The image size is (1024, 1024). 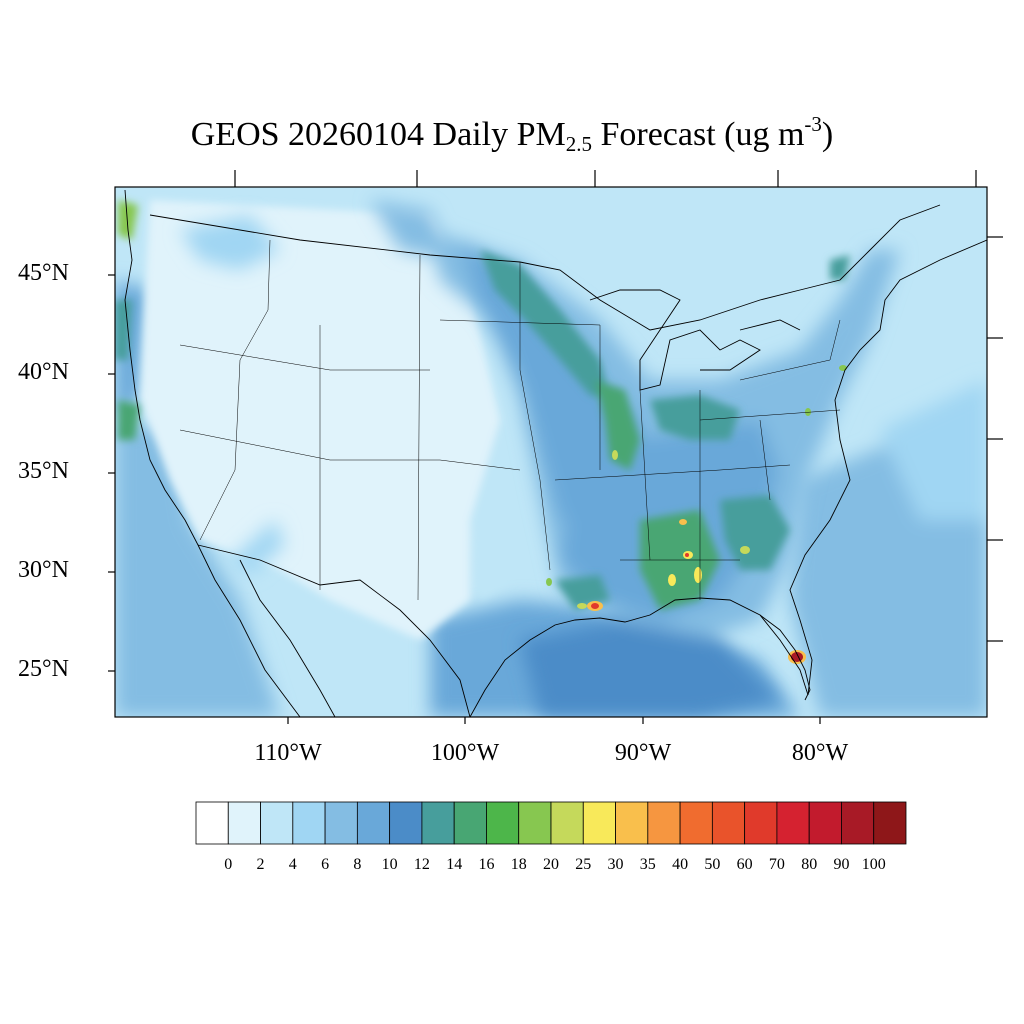 I want to click on colorbar-label: 20, so click(x=551, y=864).